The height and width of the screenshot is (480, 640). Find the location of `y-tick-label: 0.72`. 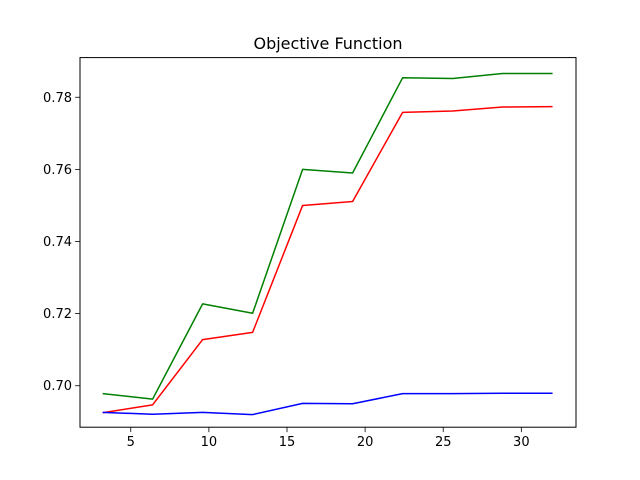

y-tick-label: 0.72 is located at coordinates (57, 314).